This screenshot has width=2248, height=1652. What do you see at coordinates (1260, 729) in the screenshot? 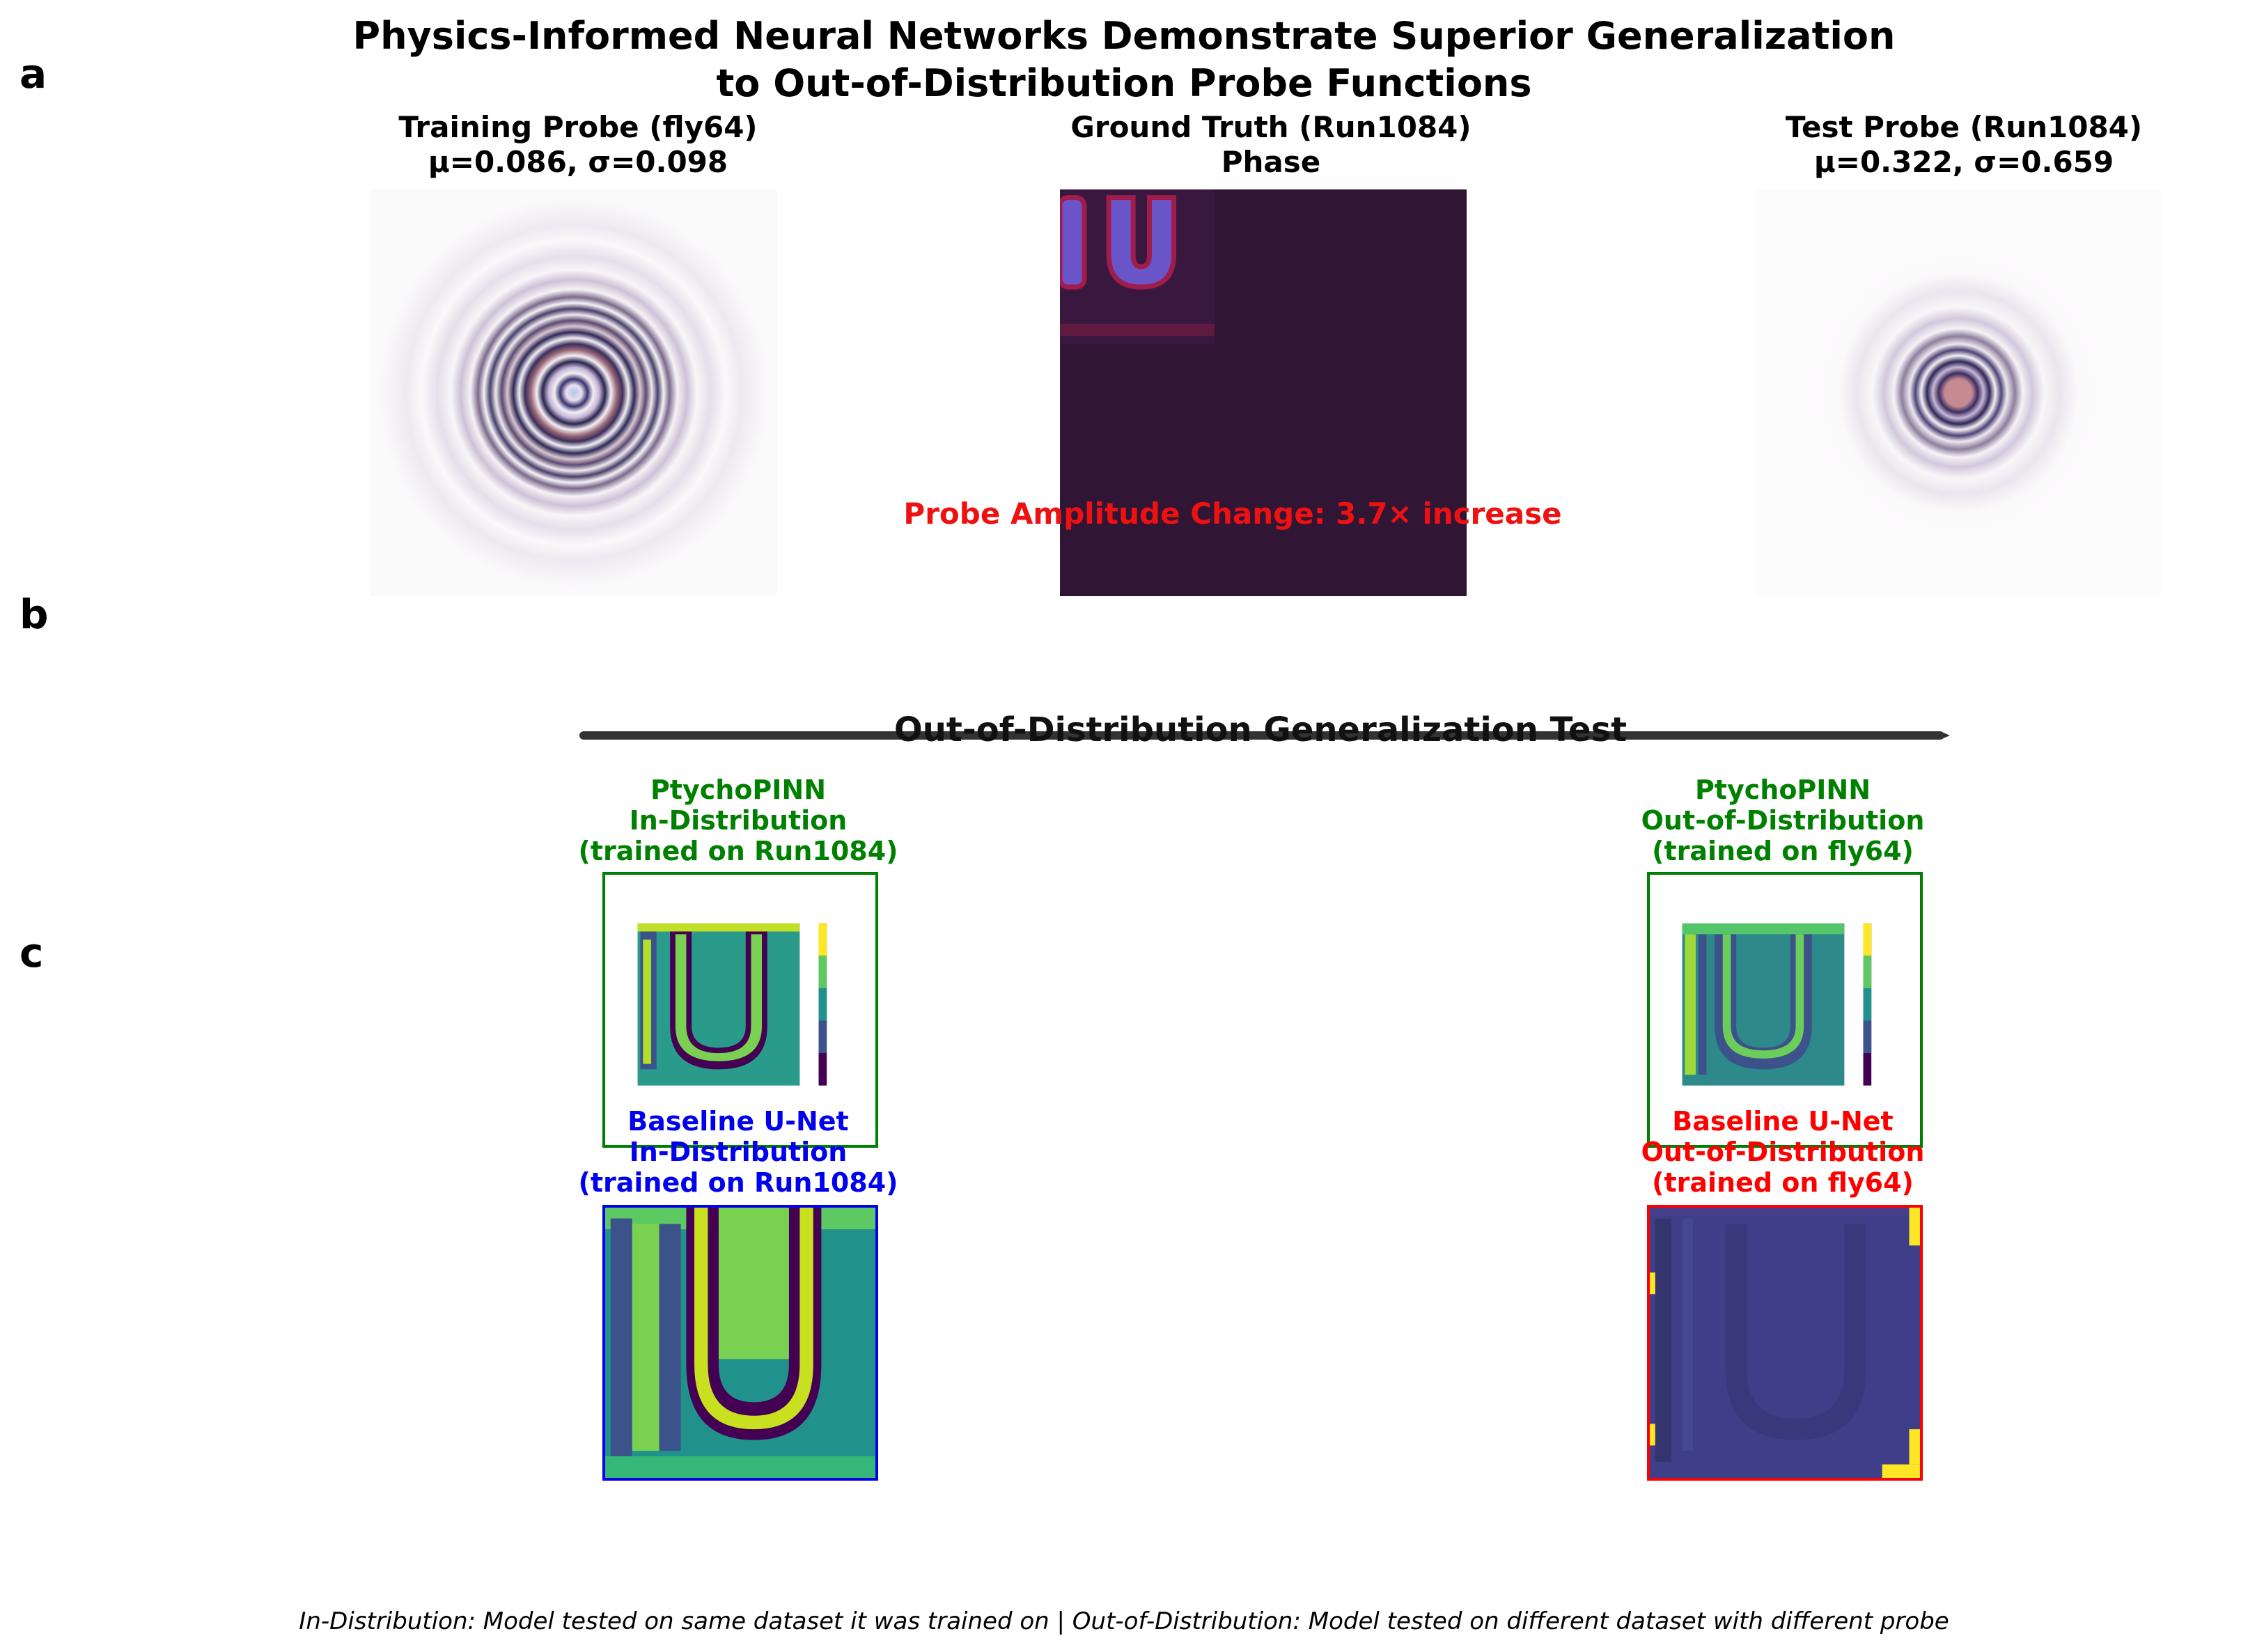
I see `ood-test-header: Out-of-Distribution Generalization Test` at bounding box center [1260, 729].